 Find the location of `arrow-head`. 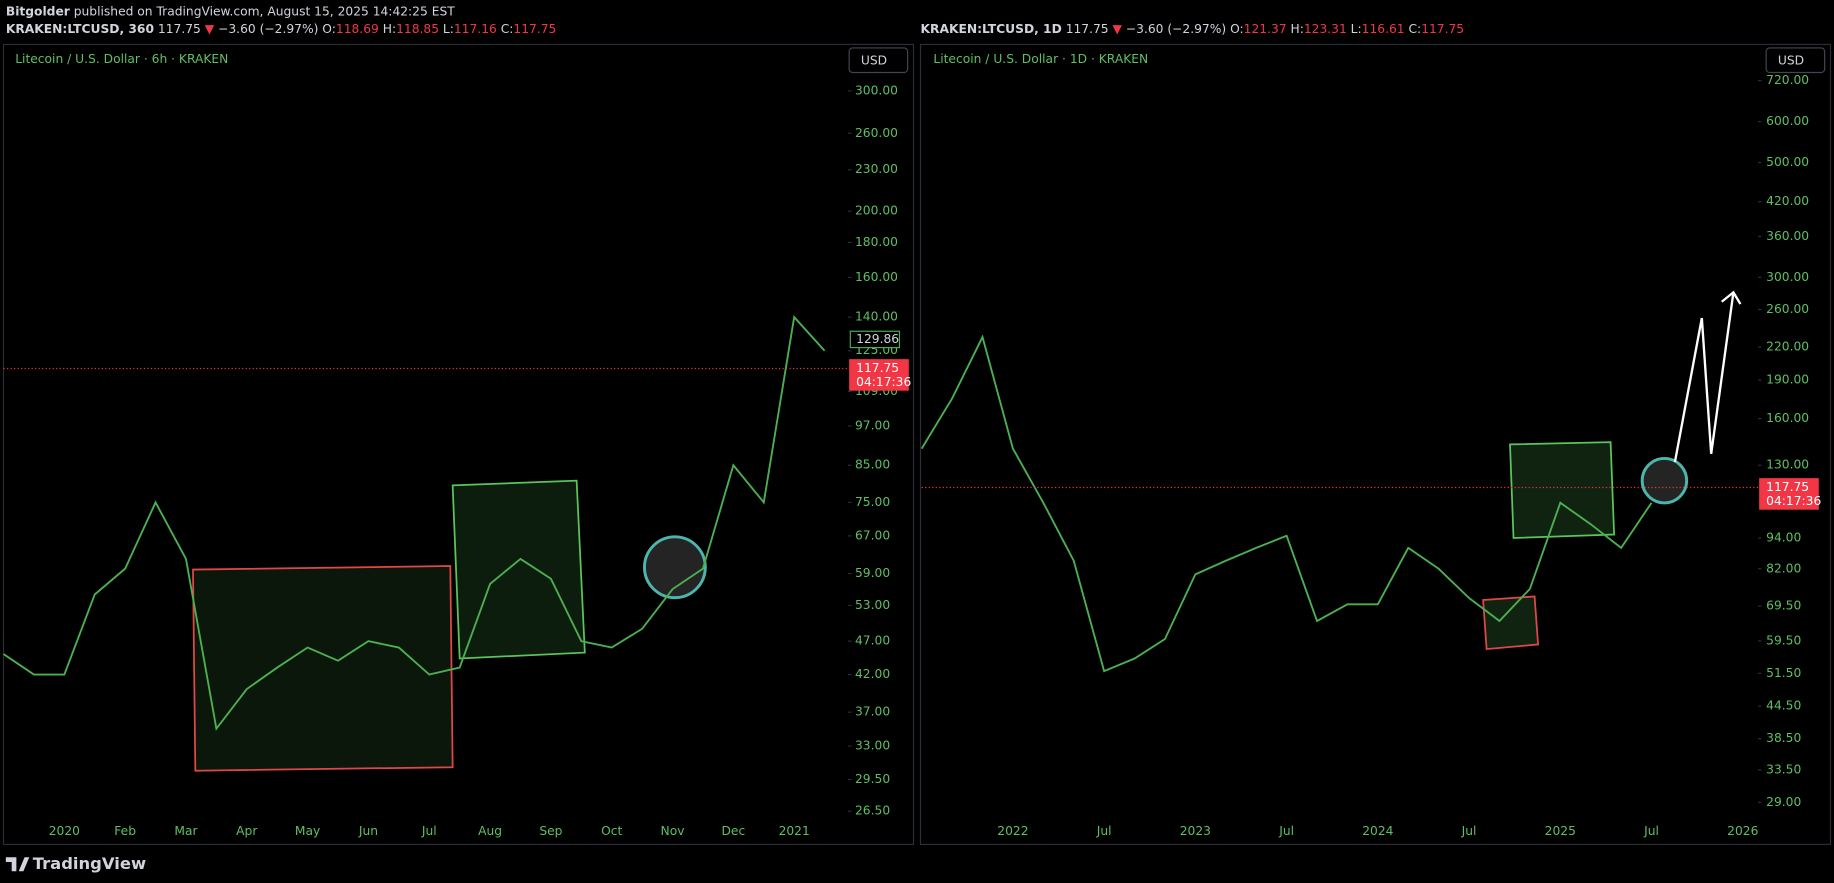

arrow-head is located at coordinates (1731, 297).